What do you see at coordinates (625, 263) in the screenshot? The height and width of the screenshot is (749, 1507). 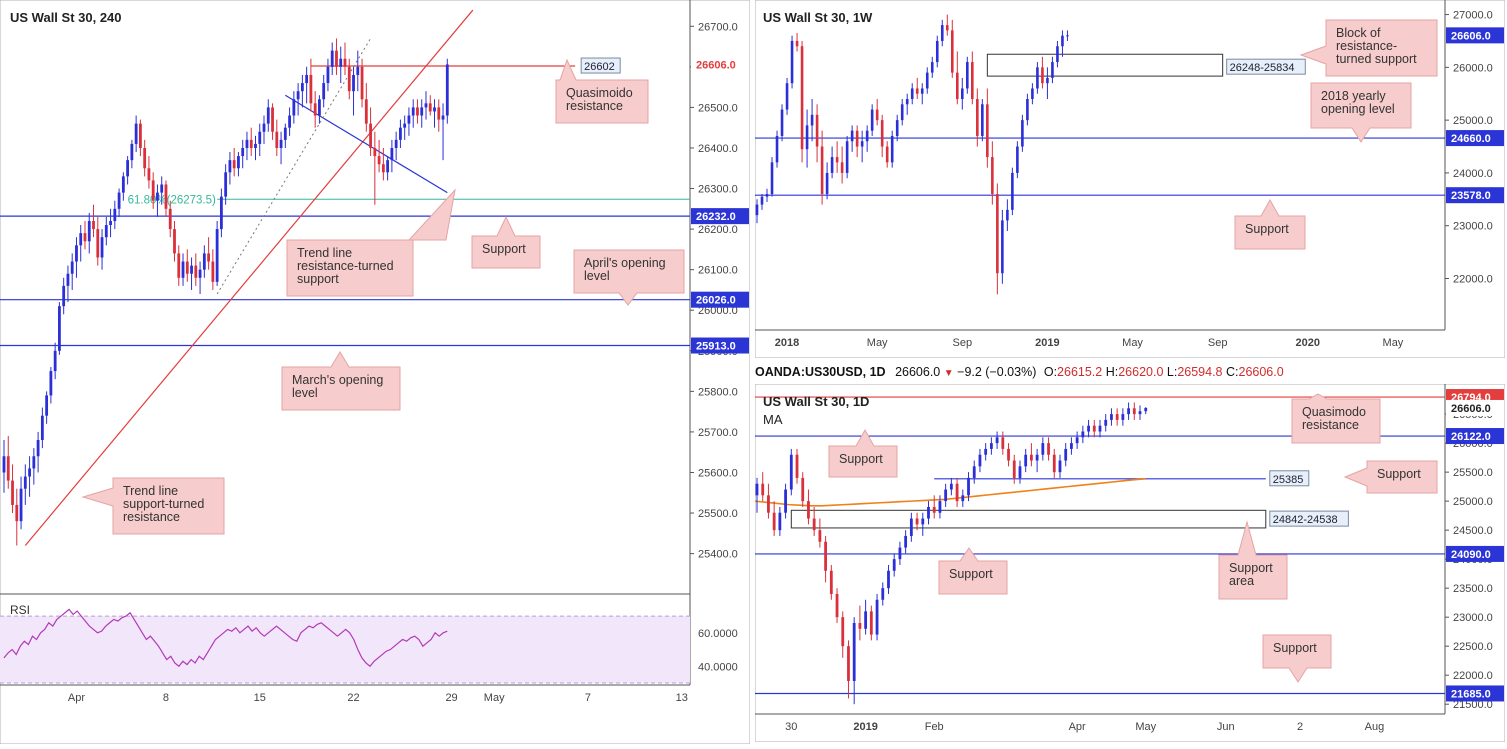 I see `april-open-callout-text: April's opening` at bounding box center [625, 263].